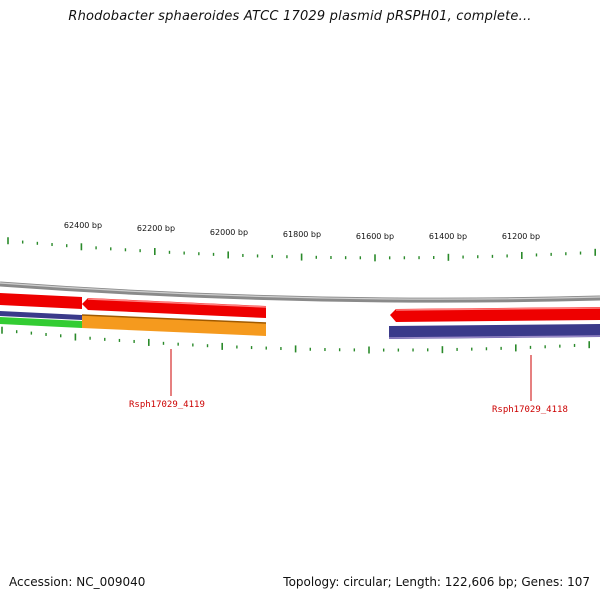 This screenshot has height=600, width=600. What do you see at coordinates (174, 325) in the screenshot?
I see `gene-feature-rsph17029-4119-orange` at bounding box center [174, 325].